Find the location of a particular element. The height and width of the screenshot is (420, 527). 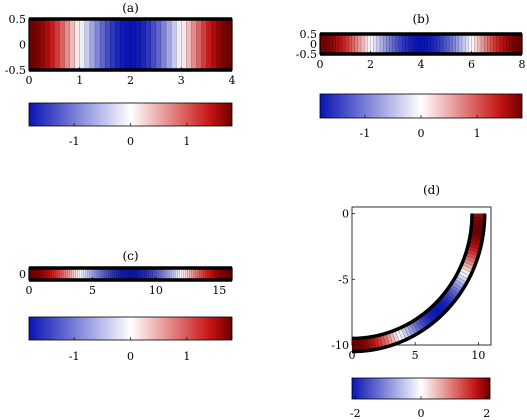

panel-d-axes-box is located at coordinates (421, 276).